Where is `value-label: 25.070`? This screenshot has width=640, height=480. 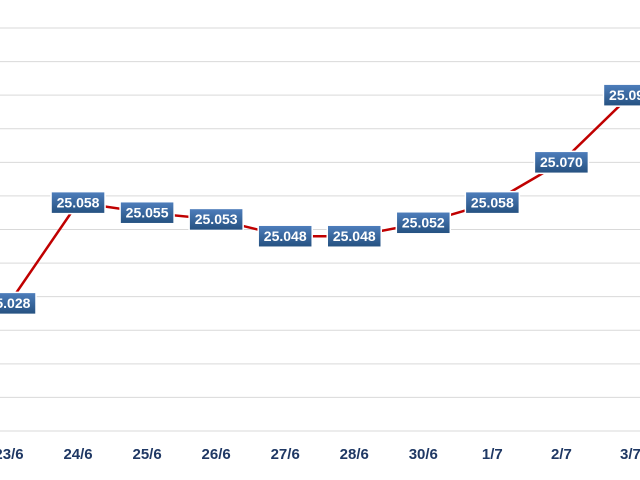 value-label: 25.070 is located at coordinates (561, 162).